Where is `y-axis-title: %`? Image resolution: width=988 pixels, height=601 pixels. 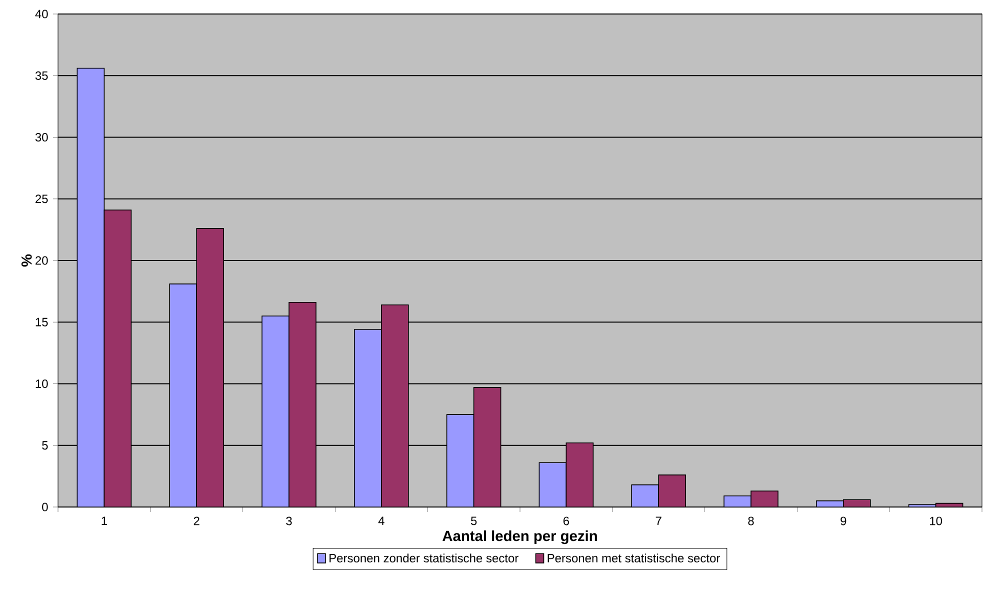
y-axis-title: % is located at coordinates (26, 260).